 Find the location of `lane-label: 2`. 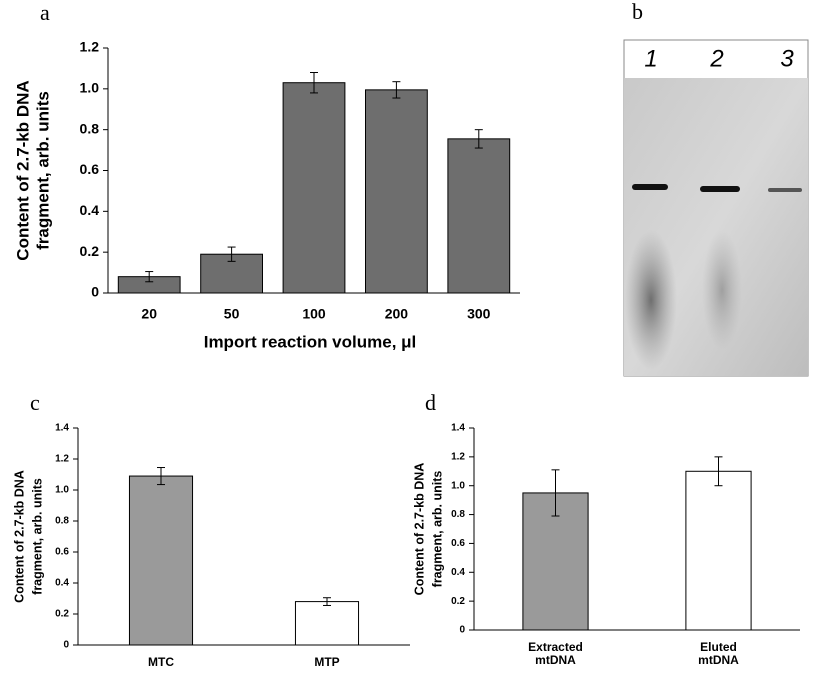

lane-label: 2 is located at coordinates (716, 58).